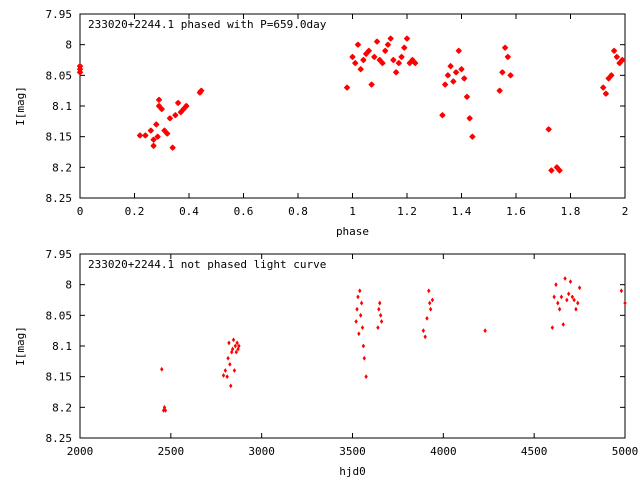  What do you see at coordinates (59, 14) in the screenshot?
I see `y-tick-label: 7.95` at bounding box center [59, 14].